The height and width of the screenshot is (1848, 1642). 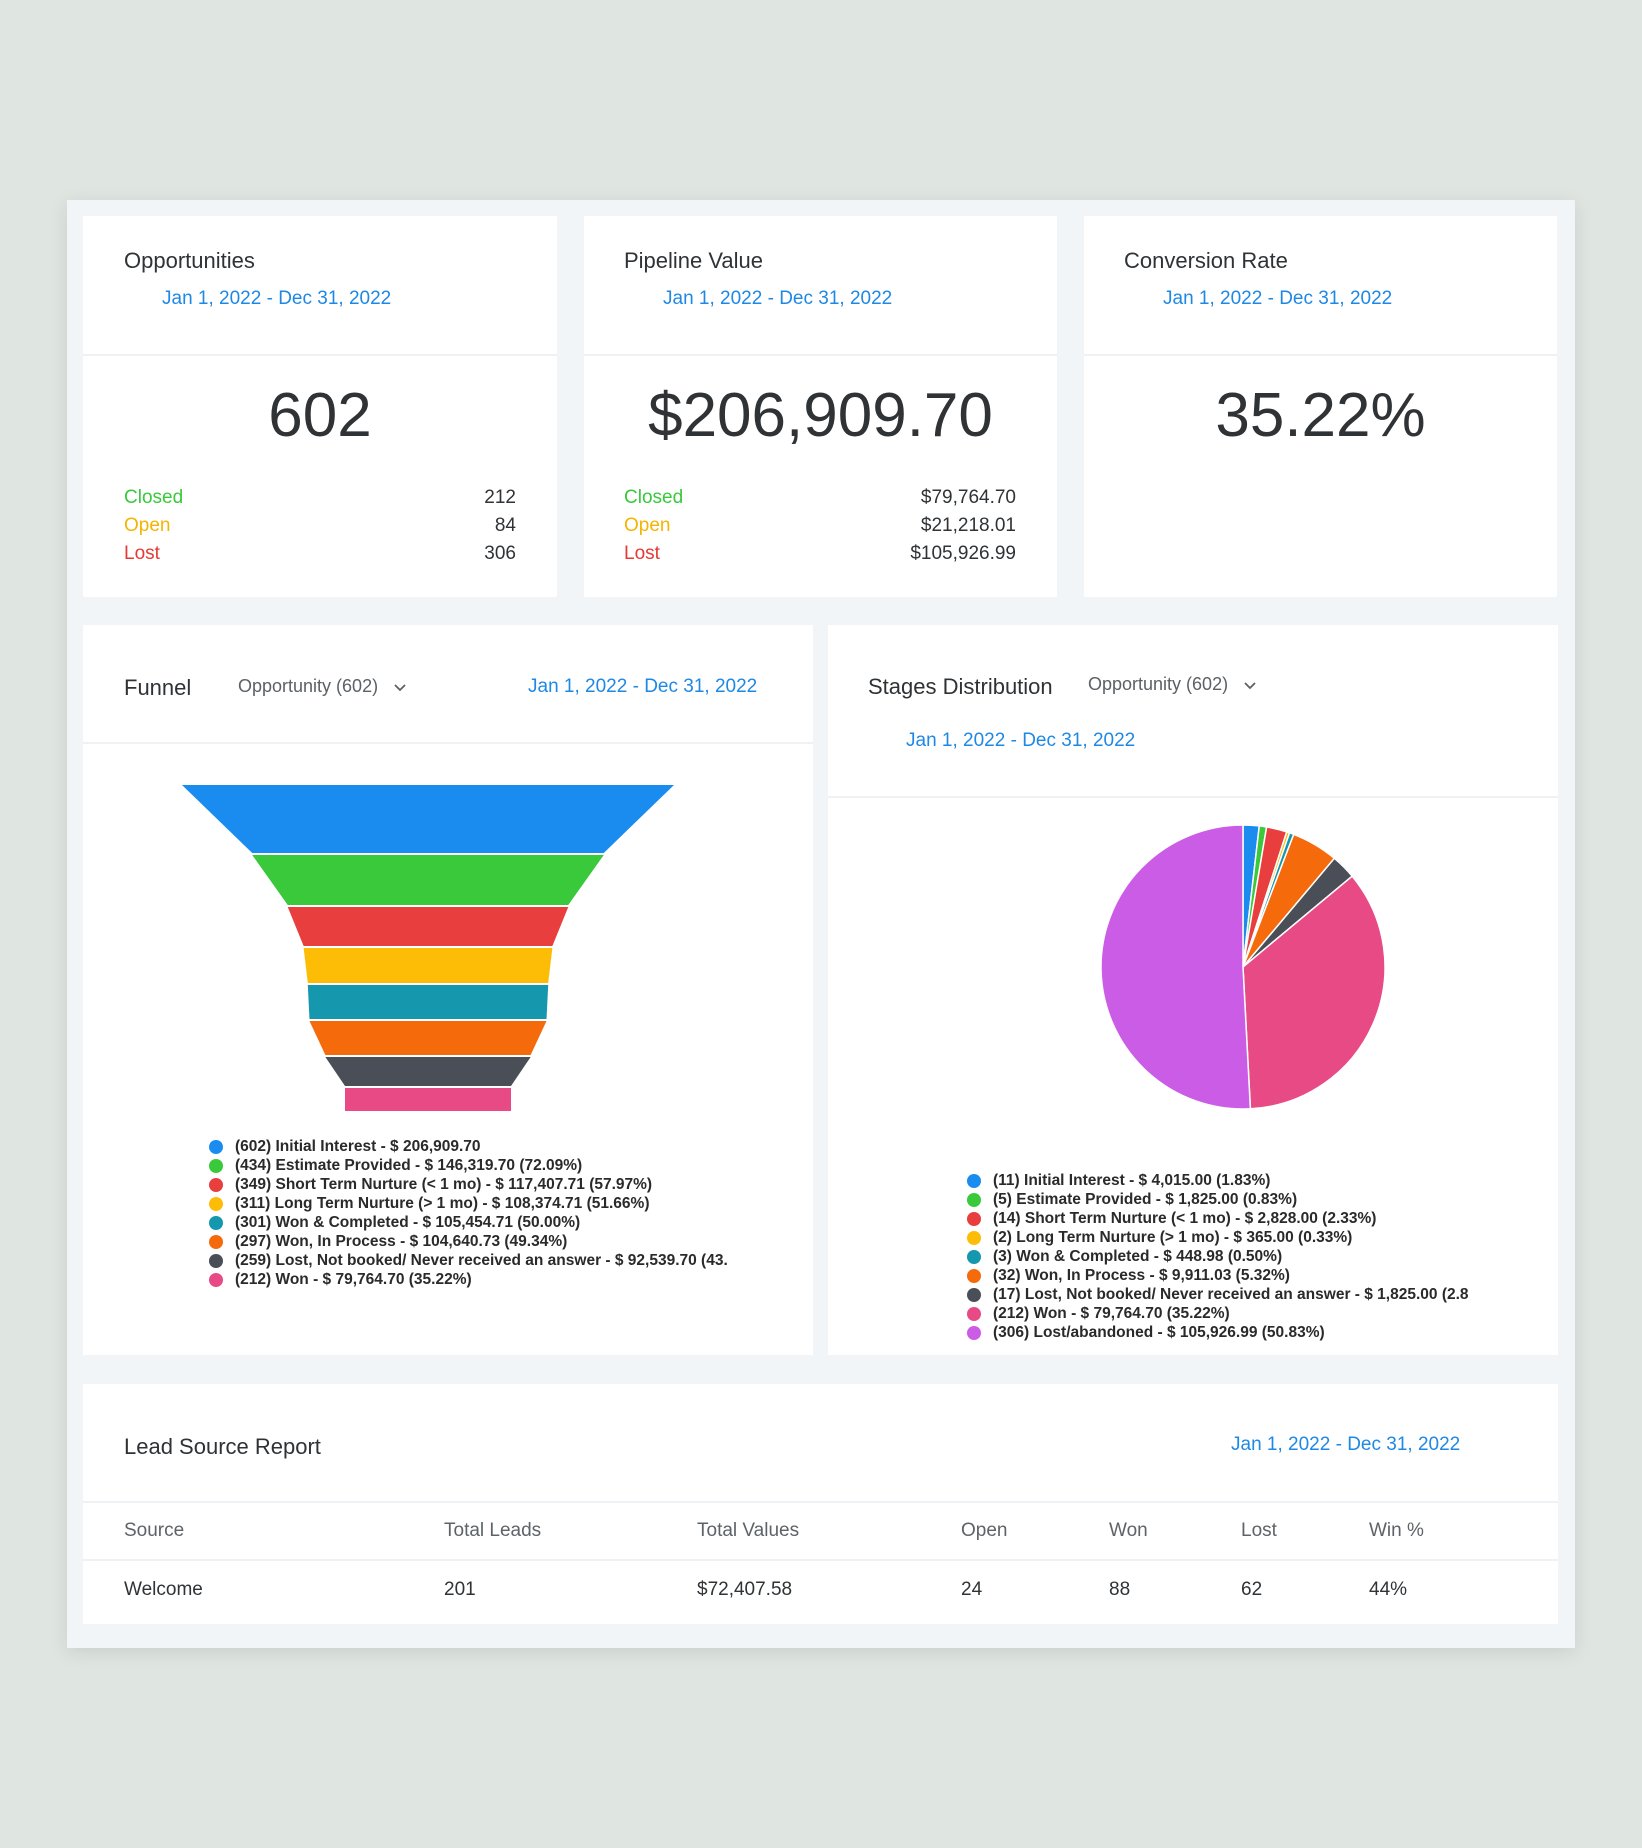 I want to click on open-value: $21,218.01, so click(x=968, y=525).